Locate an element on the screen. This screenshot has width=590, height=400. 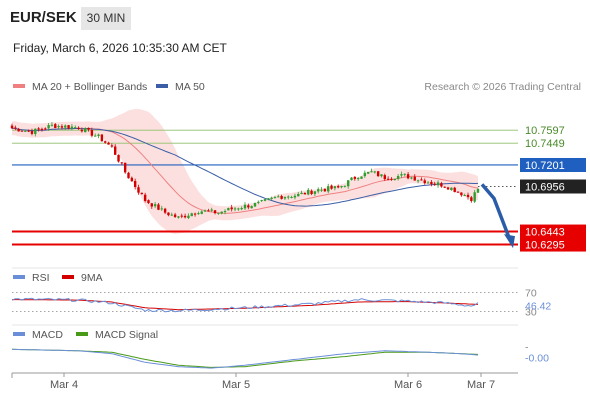
level-label-4: 10.6443 is located at coordinates (545, 233).